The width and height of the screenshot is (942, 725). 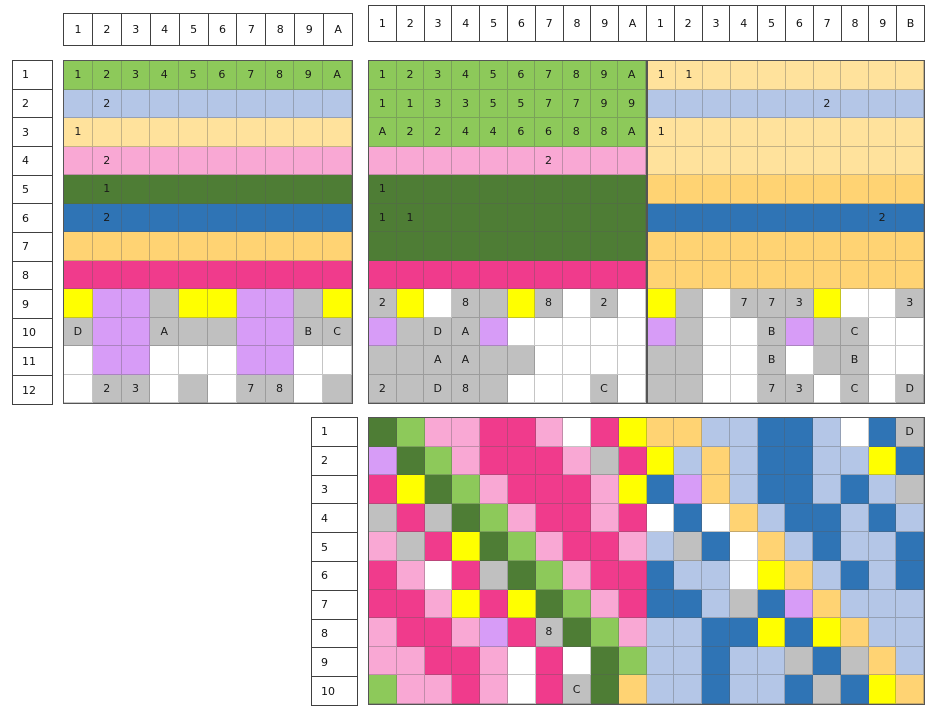 What do you see at coordinates (522, 23) in the screenshot?
I see `column-header-cell: 6` at bounding box center [522, 23].